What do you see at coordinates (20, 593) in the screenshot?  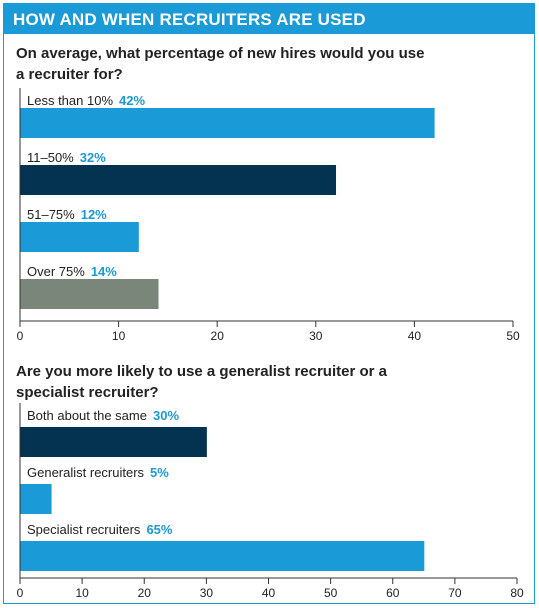 I see `chart-2-tick-label: 0` at bounding box center [20, 593].